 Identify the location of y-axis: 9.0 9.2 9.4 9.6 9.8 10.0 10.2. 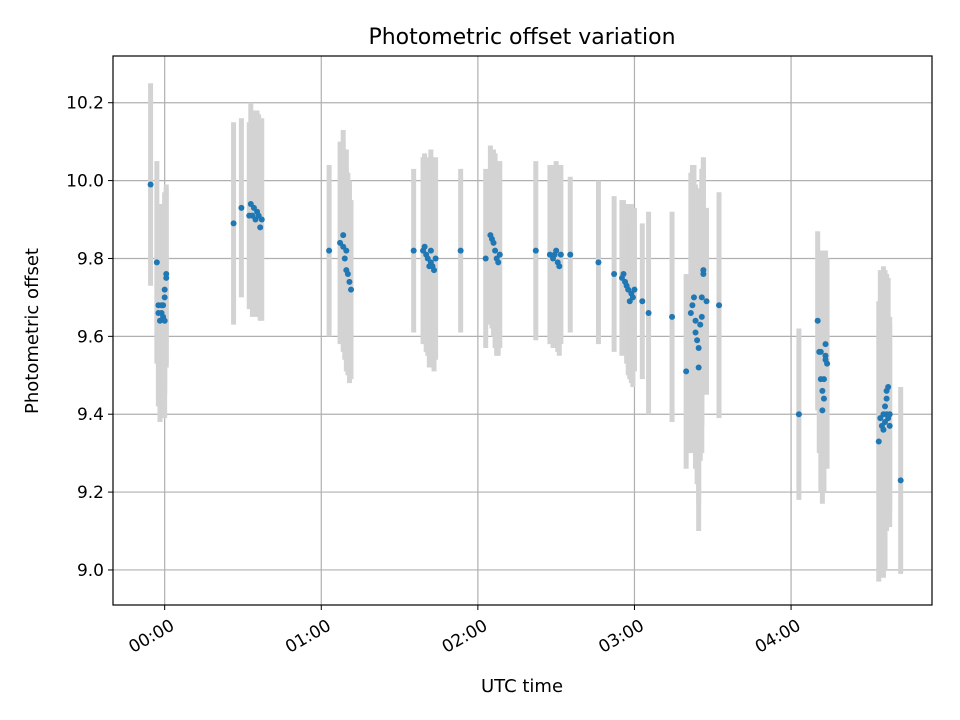
(89, 337).